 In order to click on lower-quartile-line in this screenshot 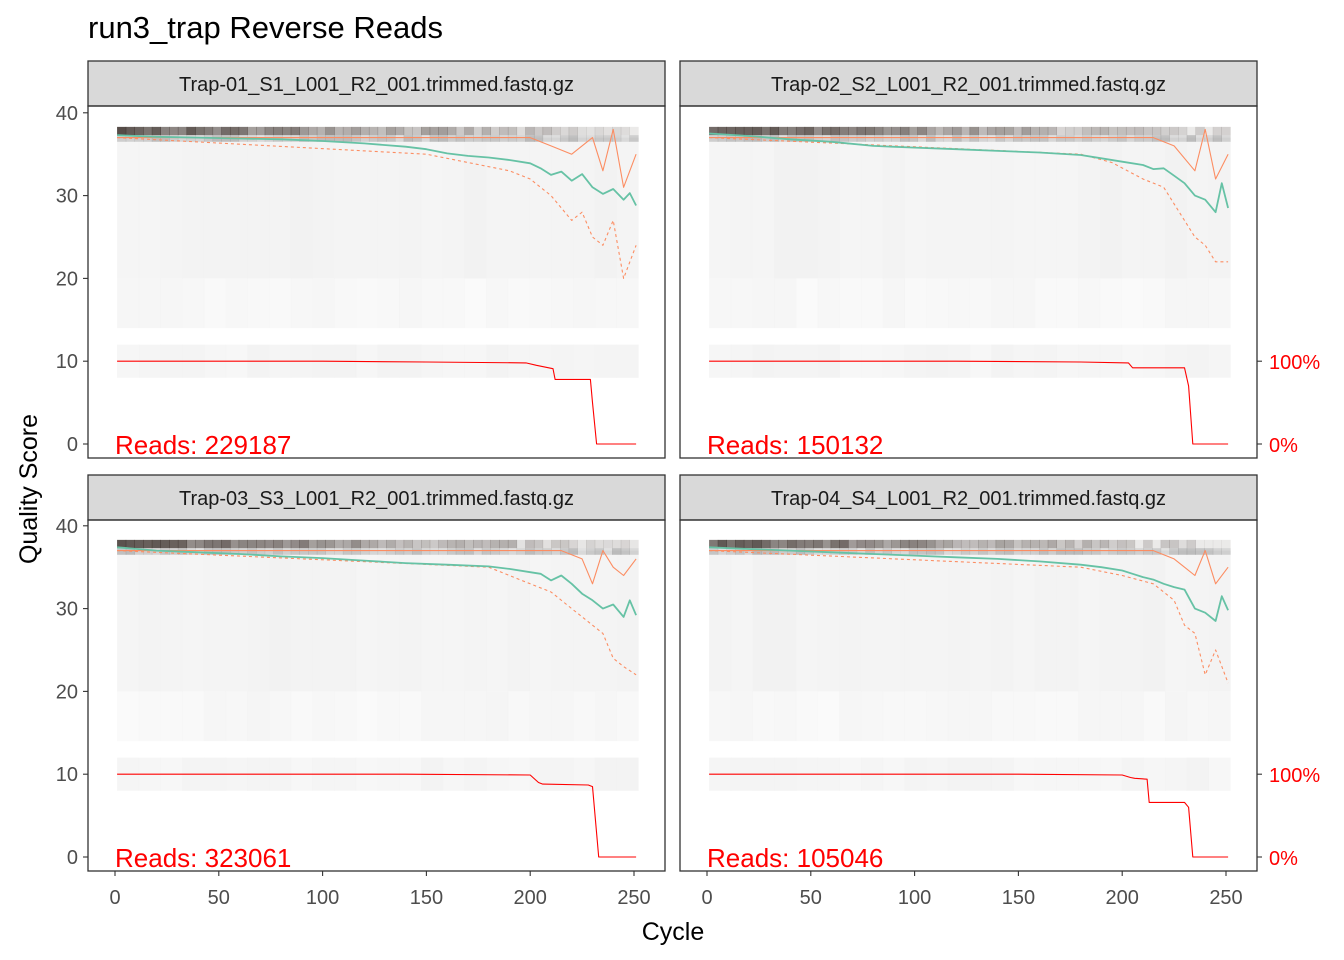, I will do `click(969, 200)`.